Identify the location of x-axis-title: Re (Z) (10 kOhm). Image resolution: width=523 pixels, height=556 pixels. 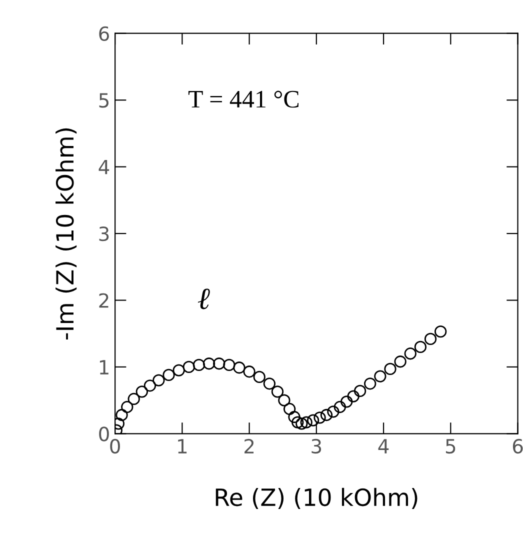
(317, 498).